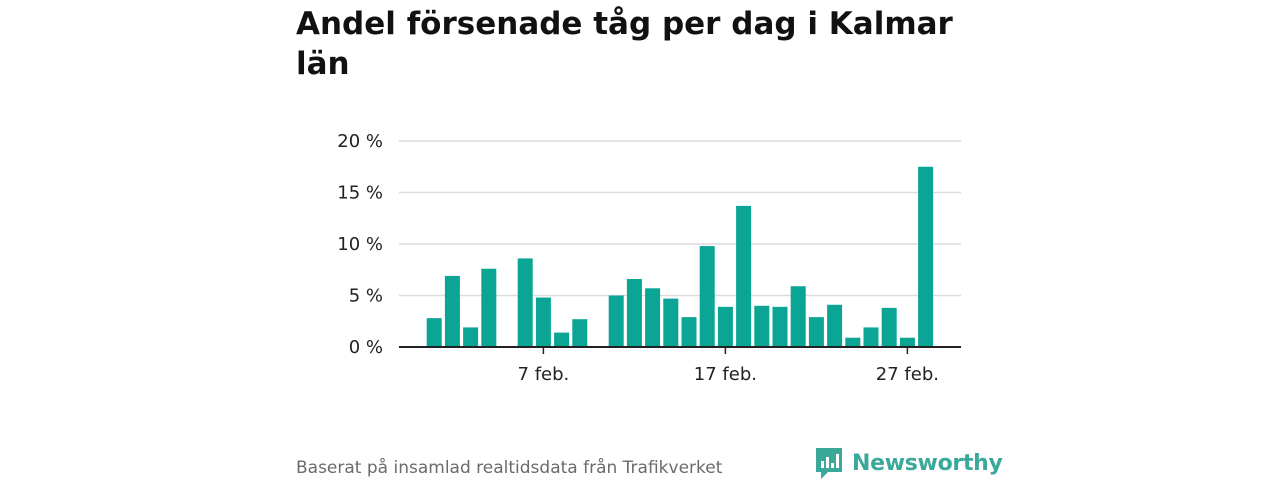  What do you see at coordinates (680, 256) in the screenshot?
I see `bars` at bounding box center [680, 256].